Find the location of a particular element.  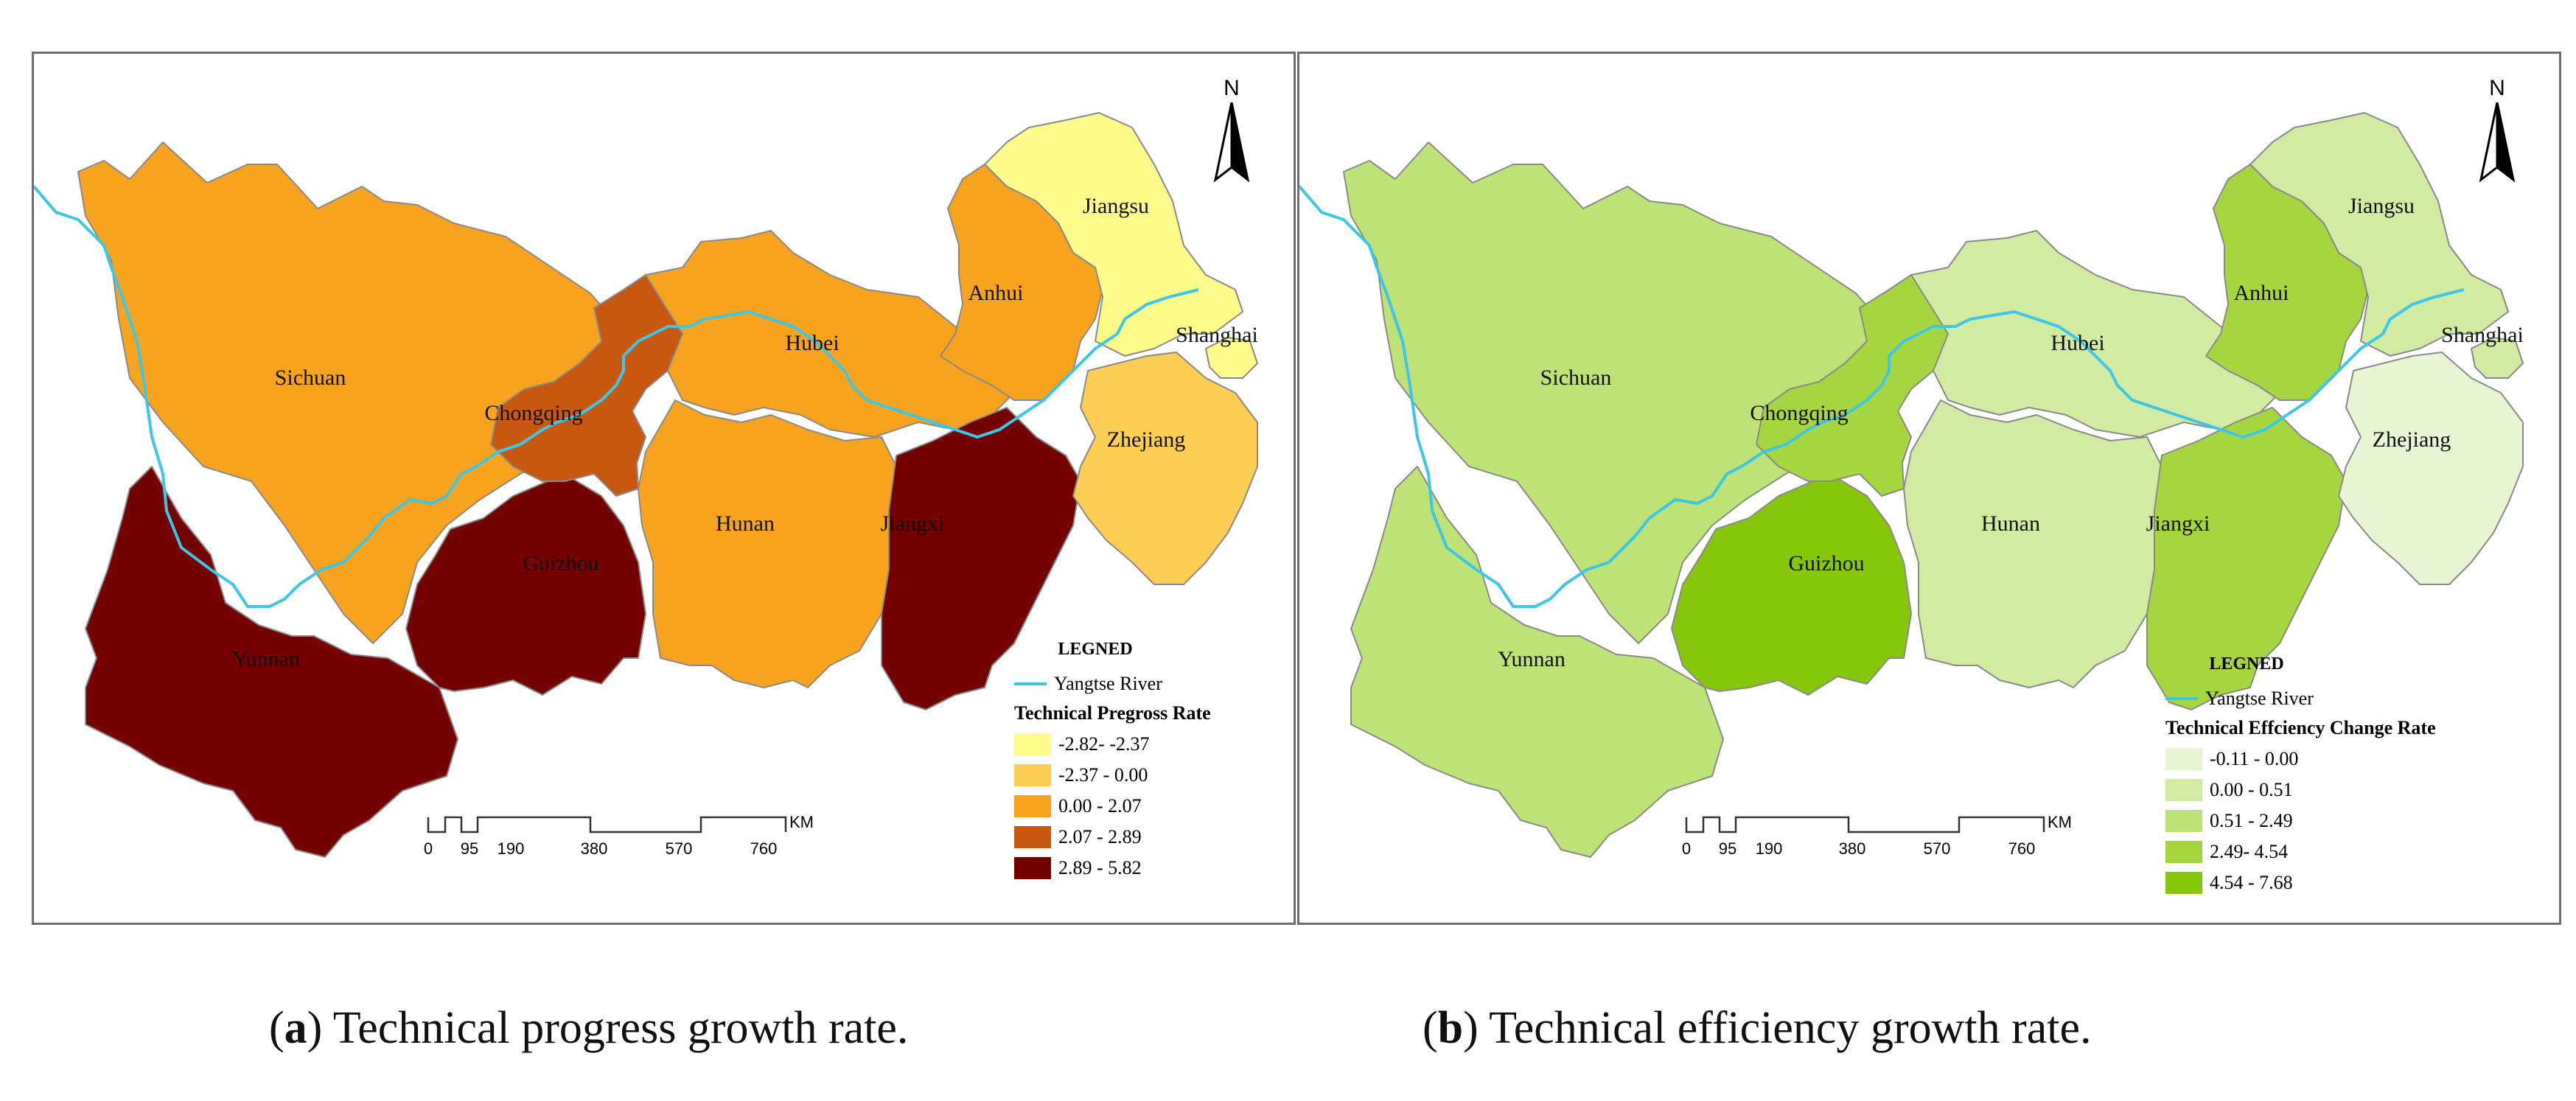

legend-item: -2.82- -2.37 is located at coordinates (1150, 744).